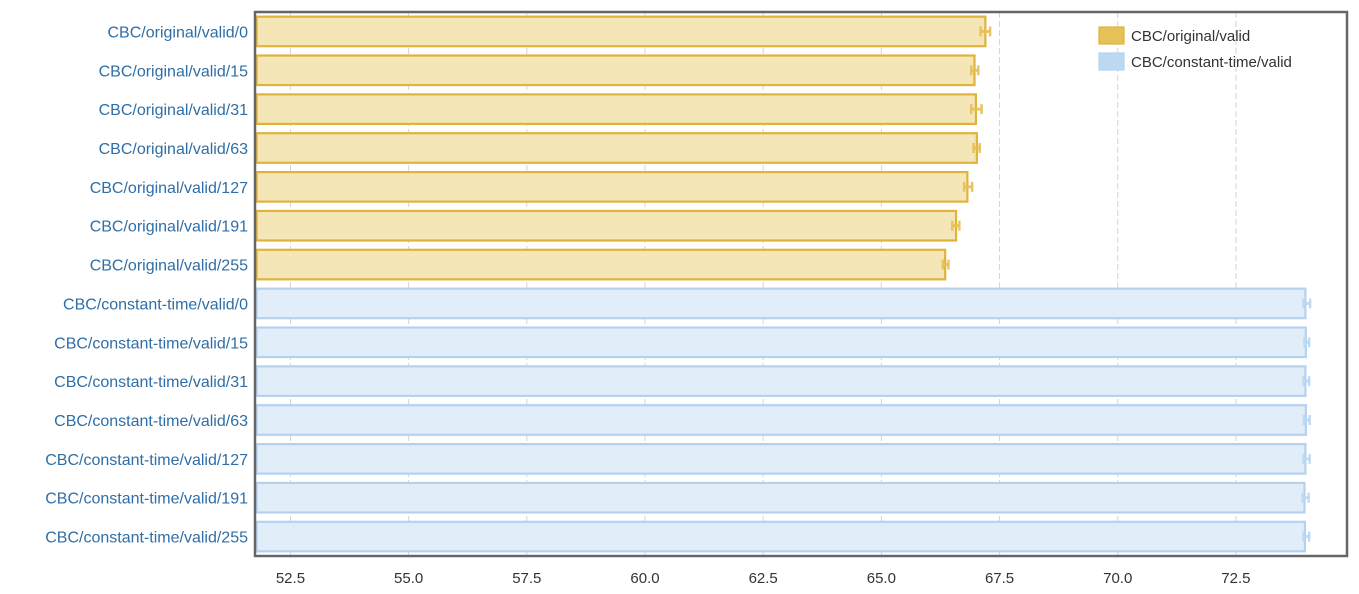  Describe the element at coordinates (881, 578) in the screenshot. I see `x-tick-label: 65.0` at that location.